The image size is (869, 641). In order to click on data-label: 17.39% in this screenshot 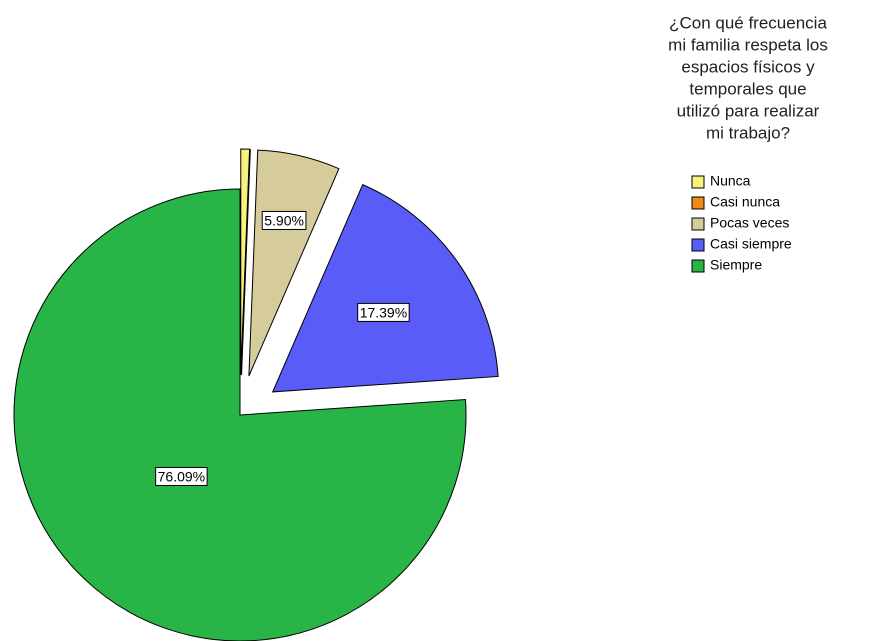, I will do `click(383, 312)`.